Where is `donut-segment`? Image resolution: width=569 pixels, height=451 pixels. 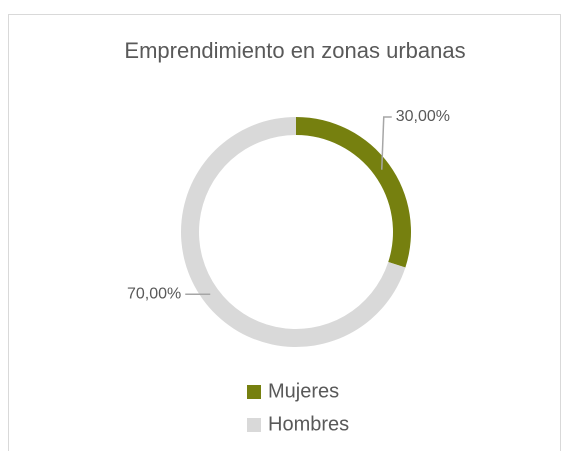 donut-segment is located at coordinates (353, 192).